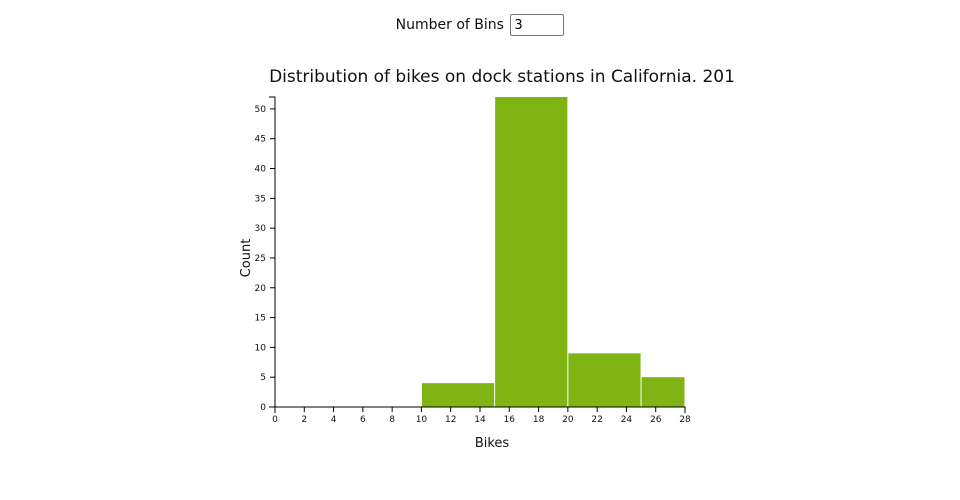 This screenshot has height=500, width=960. I want to click on y-axis: 0 5 10 15 20 25 30 35 40 45 50, so click(265, 254).